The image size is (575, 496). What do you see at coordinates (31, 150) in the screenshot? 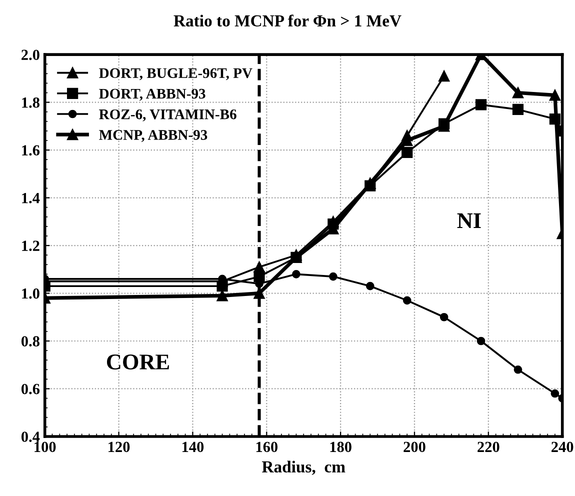
I see `y-tick-label: 1.6` at bounding box center [31, 150].